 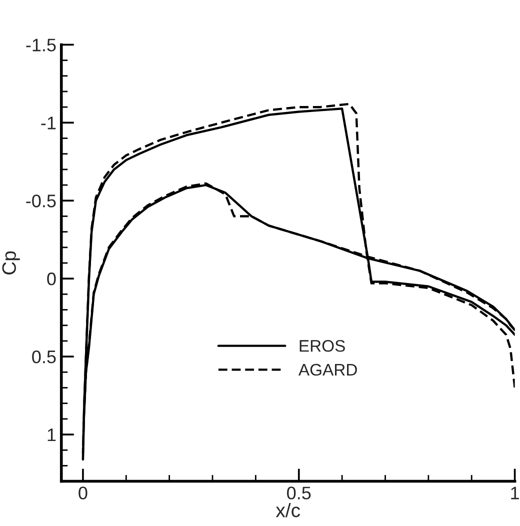 What do you see at coordinates (299, 493) in the screenshot?
I see `x-tick-label: 0.5` at bounding box center [299, 493].